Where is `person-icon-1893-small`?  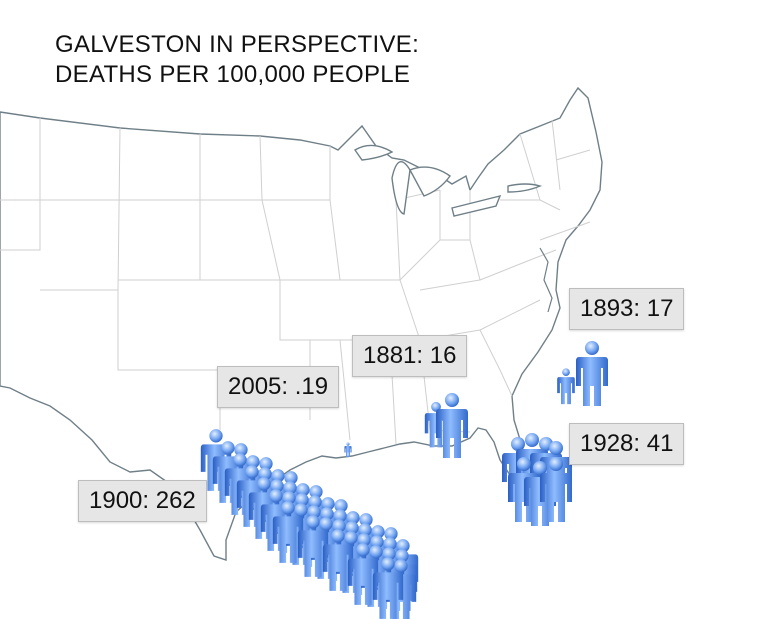 person-icon-1893-small is located at coordinates (566, 386).